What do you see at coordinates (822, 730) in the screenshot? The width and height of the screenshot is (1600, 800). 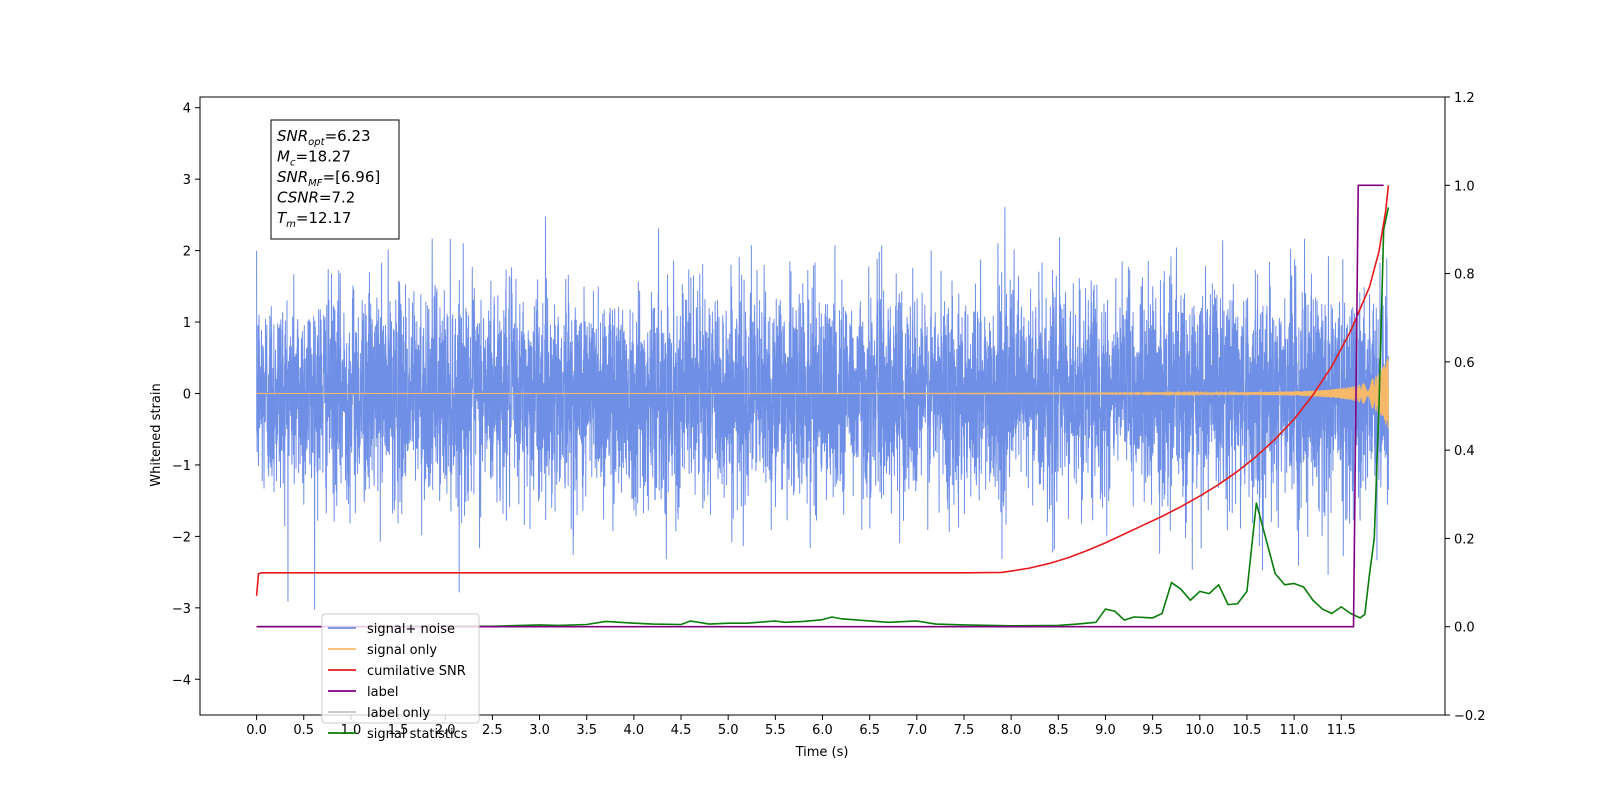 I see `x-tick-label: 6.0` at bounding box center [822, 730].